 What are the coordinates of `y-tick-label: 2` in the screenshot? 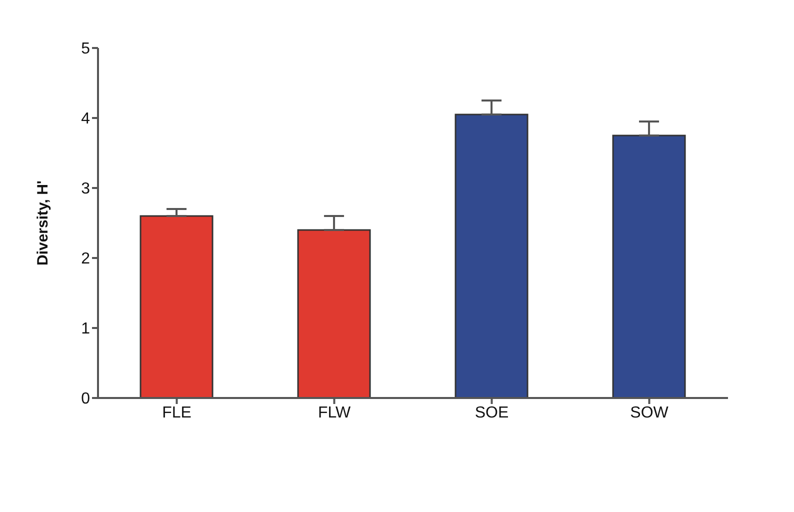 It's located at (85, 259).